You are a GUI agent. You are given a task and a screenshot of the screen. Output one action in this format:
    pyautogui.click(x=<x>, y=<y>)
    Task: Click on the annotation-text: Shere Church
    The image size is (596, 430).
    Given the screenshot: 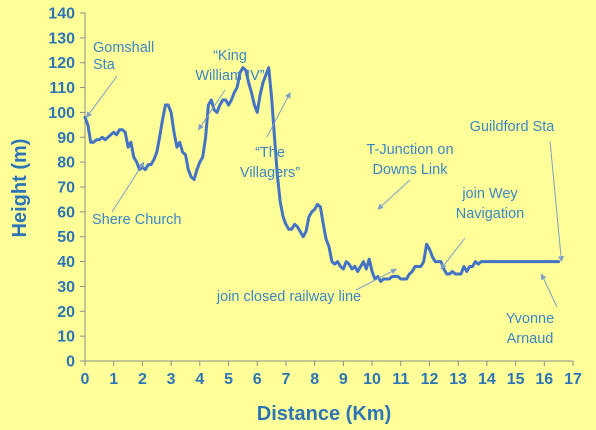 What is the action you would take?
    pyautogui.click(x=136, y=220)
    